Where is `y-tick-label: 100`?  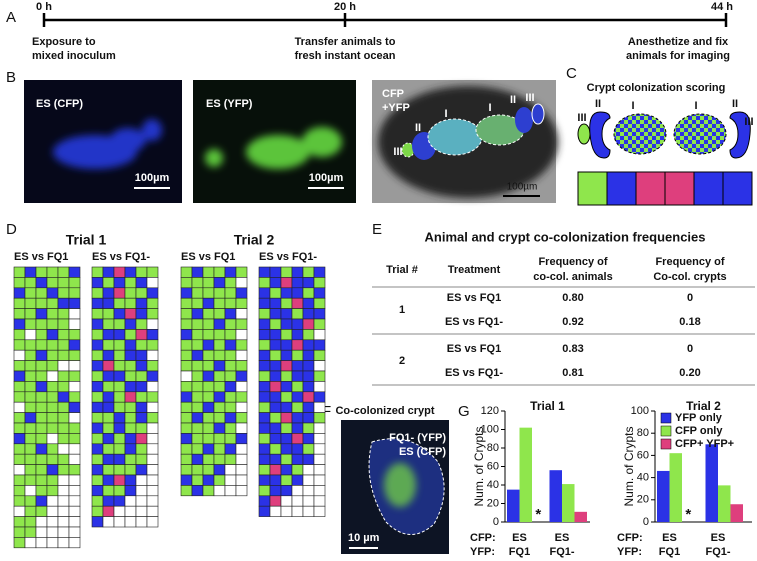 y-tick-label: 100 is located at coordinates (490, 429).